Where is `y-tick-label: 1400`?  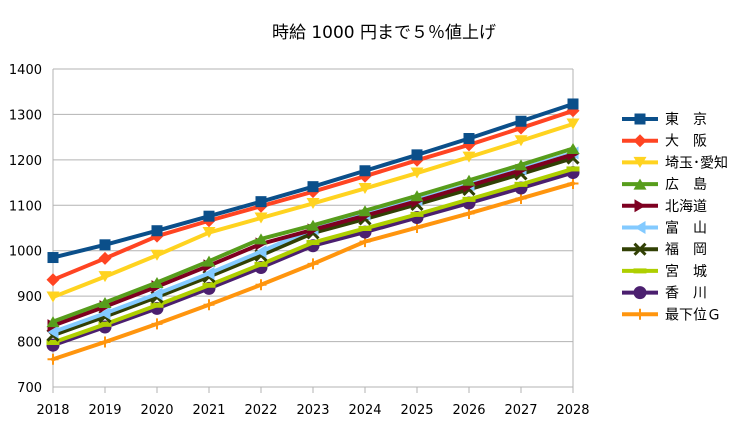
y-tick-label: 1400 is located at coordinates (25, 70).